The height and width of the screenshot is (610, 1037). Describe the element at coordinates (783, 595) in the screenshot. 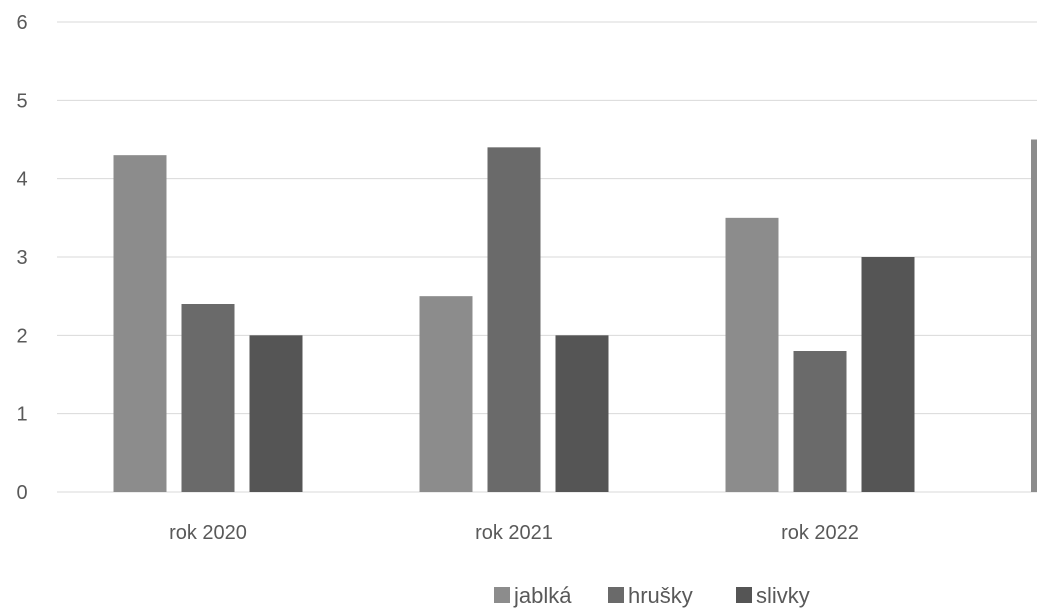

I see `legend-label: slivky` at that location.